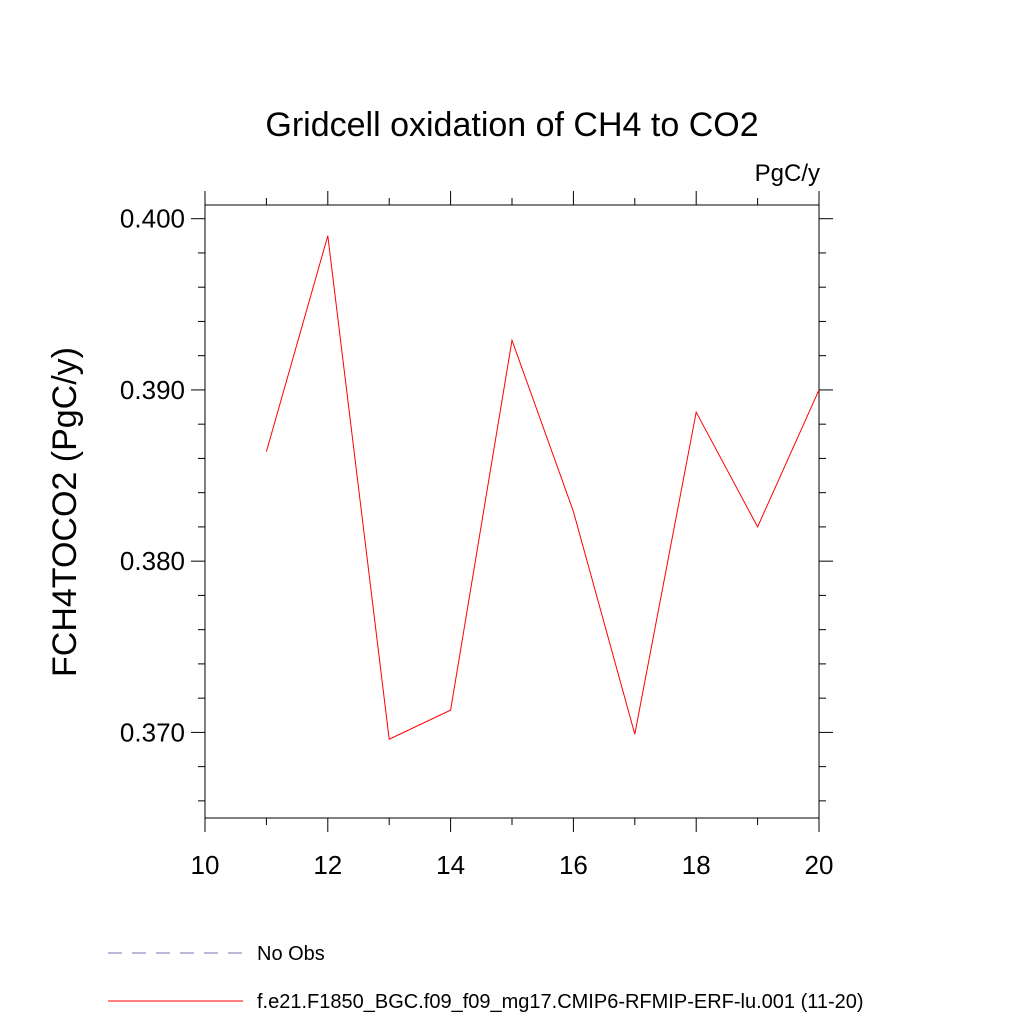  What do you see at coordinates (787, 173) in the screenshot?
I see `units-label: PgC/y` at bounding box center [787, 173].